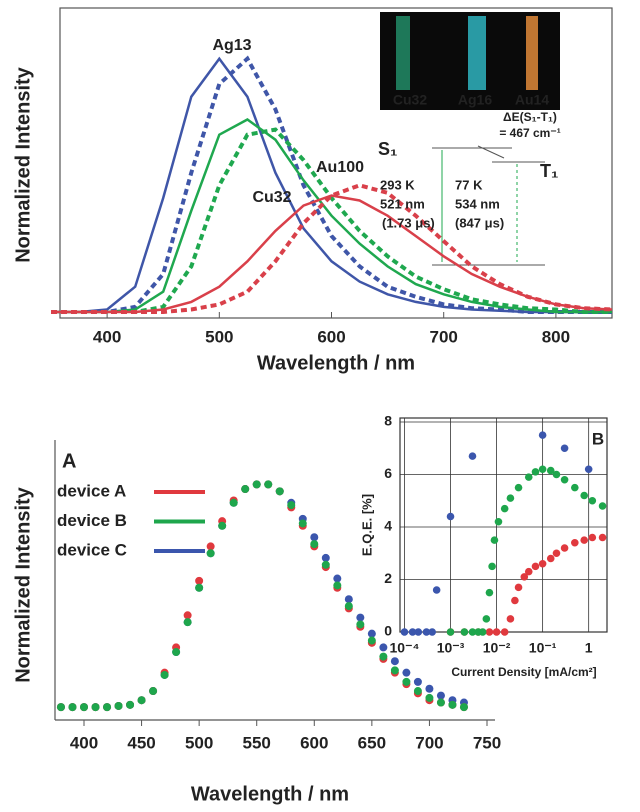  Describe the element at coordinates (405, 648) in the screenshot. I see `x-tick-label: 10⁻⁴` at that location.